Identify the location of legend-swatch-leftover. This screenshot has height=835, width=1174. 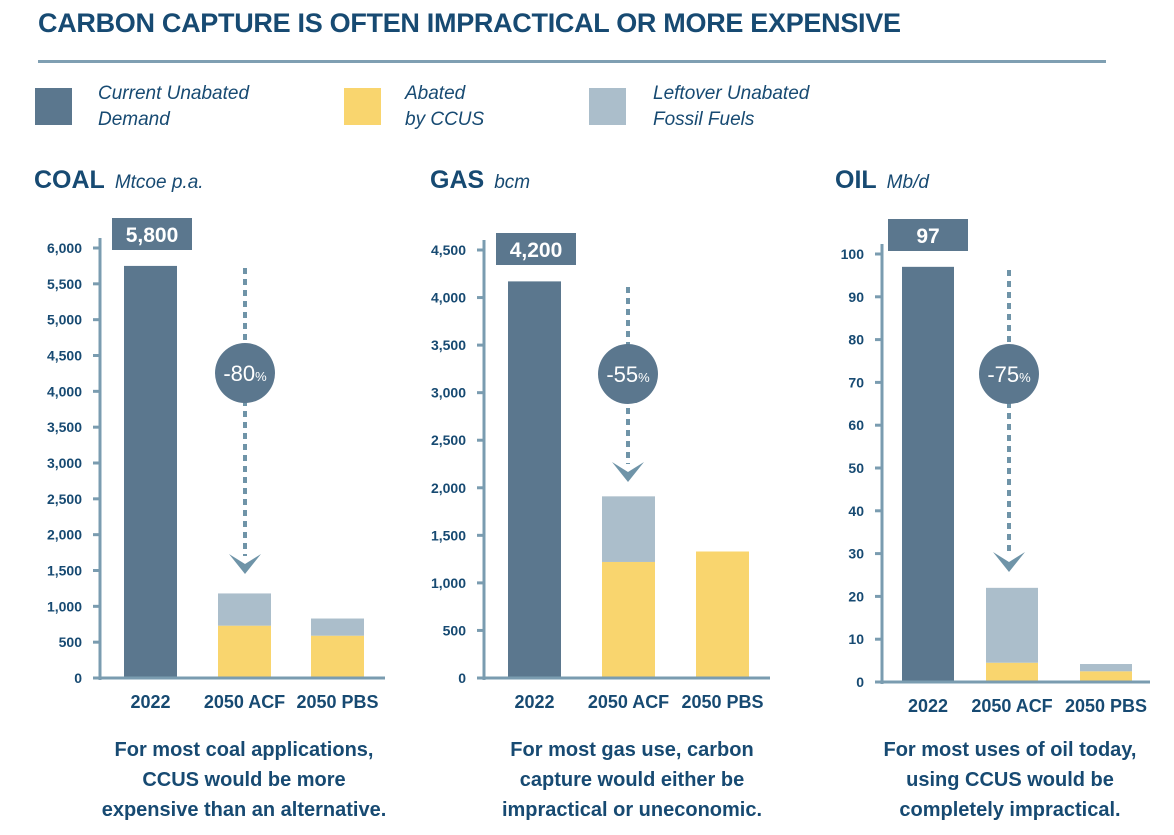
(607, 106).